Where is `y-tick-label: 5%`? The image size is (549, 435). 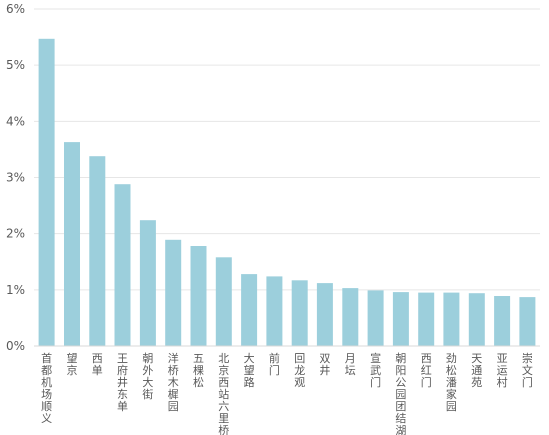 y-tick-label: 5% is located at coordinates (15, 65).